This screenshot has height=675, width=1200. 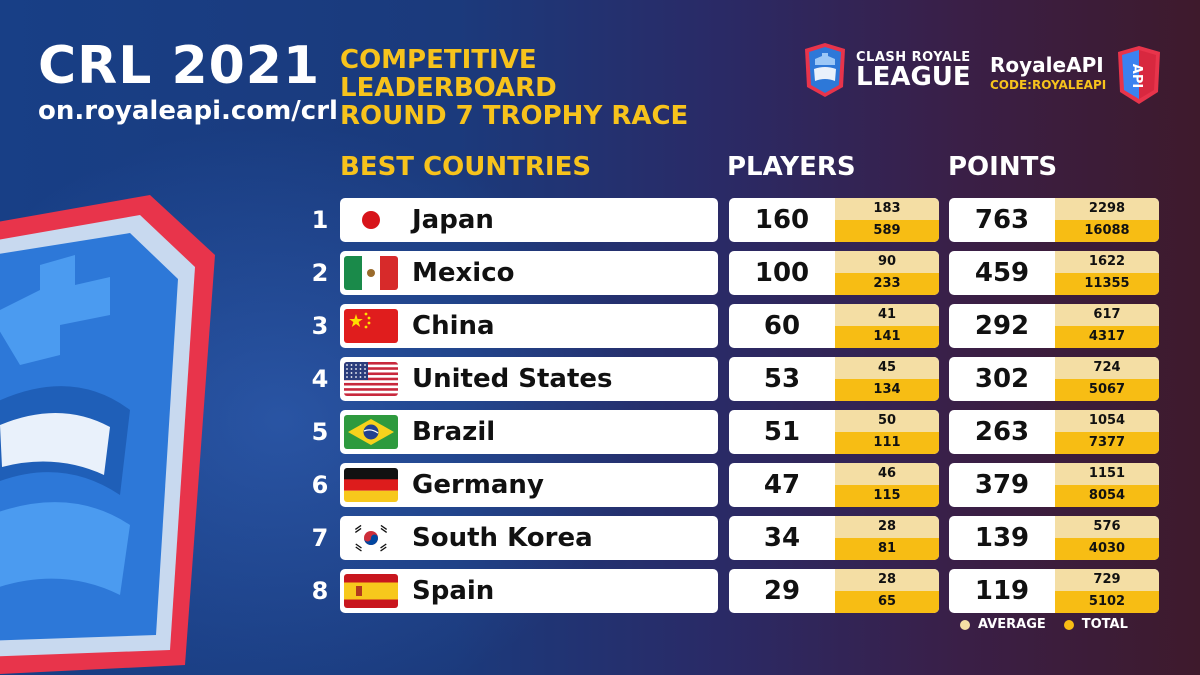 I want to click on subtitle-line: COMPETITIVE, so click(x=438, y=60).